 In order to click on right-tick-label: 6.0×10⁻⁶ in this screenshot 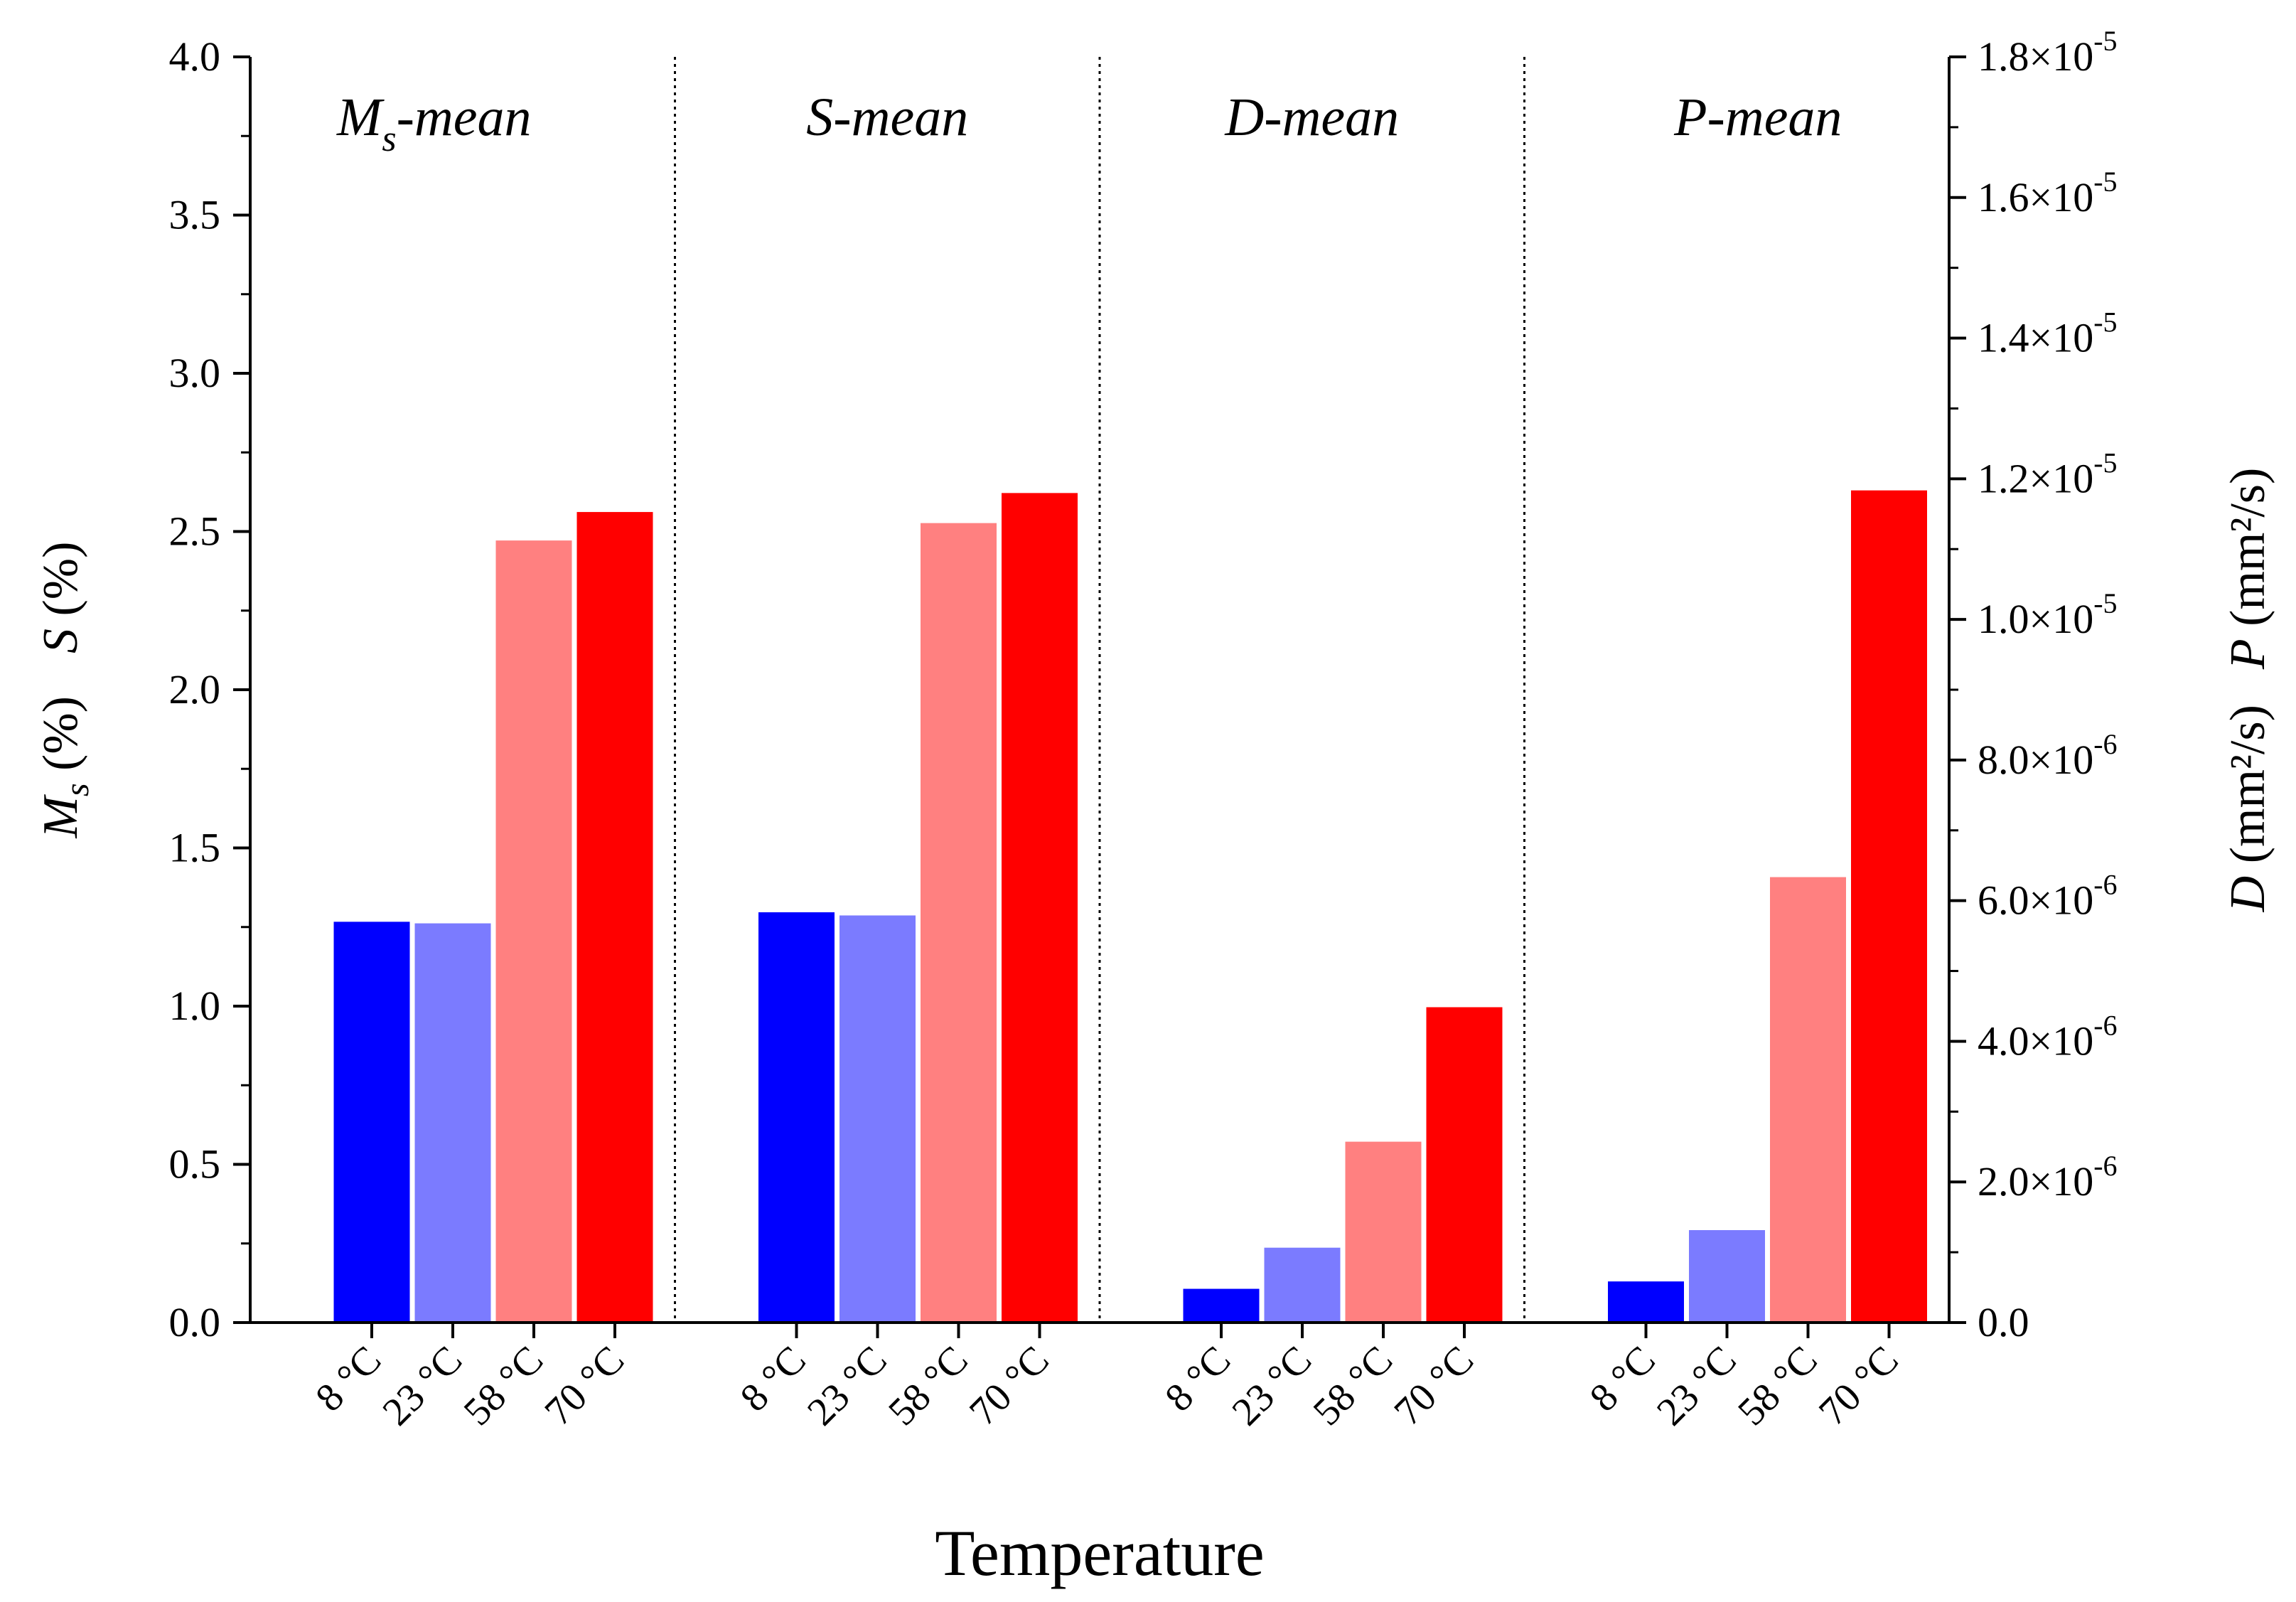, I will do `click(2048, 896)`.